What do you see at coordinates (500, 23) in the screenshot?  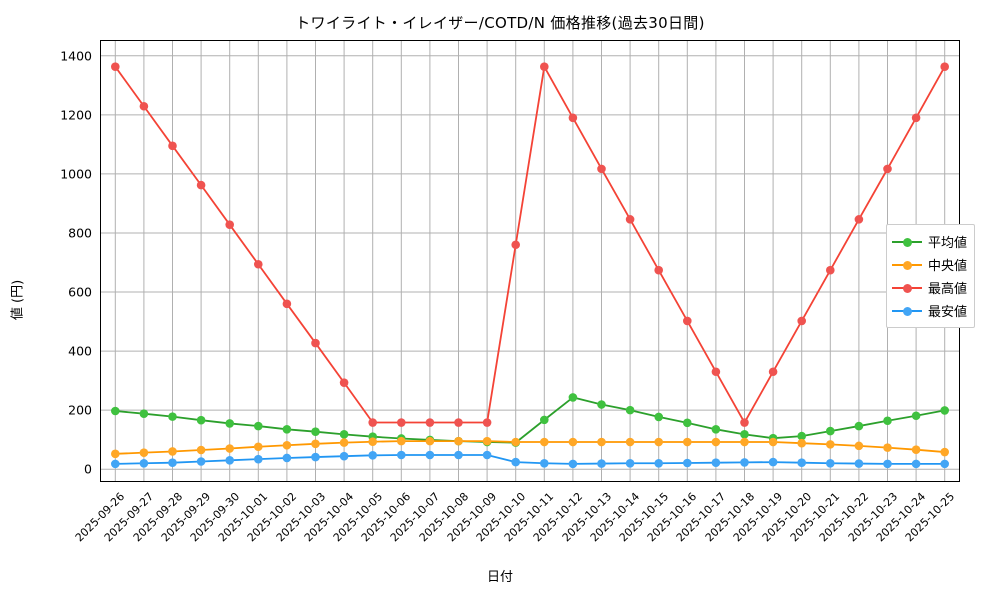 I see `chart-title: トワイライト・イレイザー/COTD/N 価格推移(過去30日間)` at bounding box center [500, 23].